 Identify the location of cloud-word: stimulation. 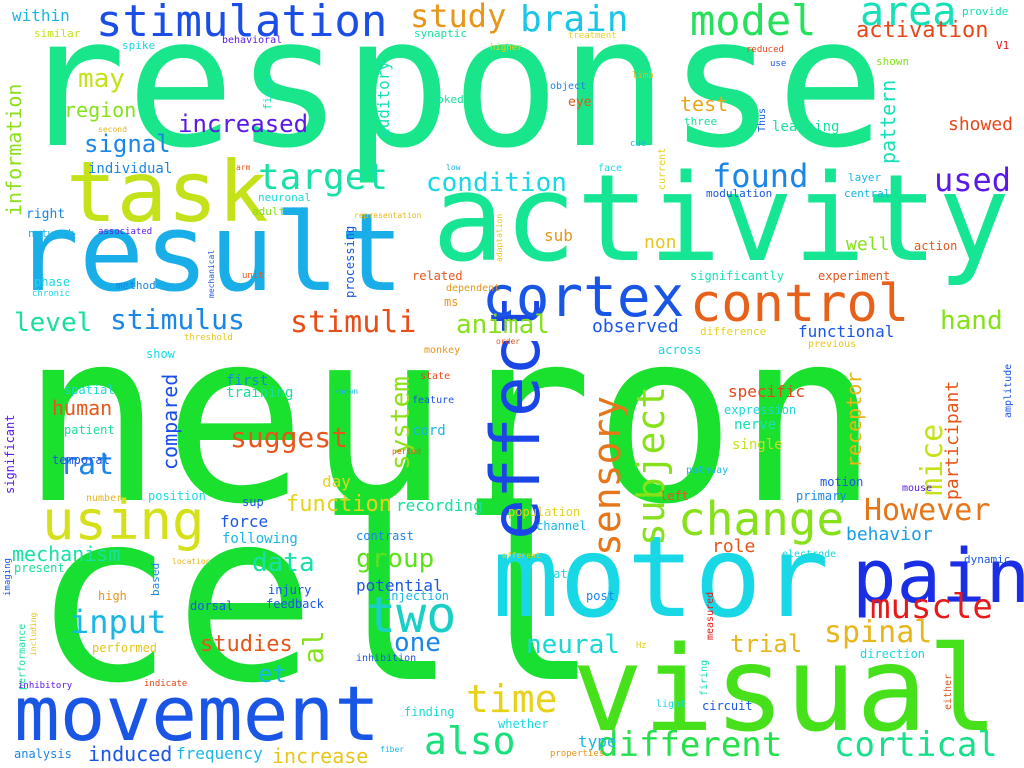
(242, 23).